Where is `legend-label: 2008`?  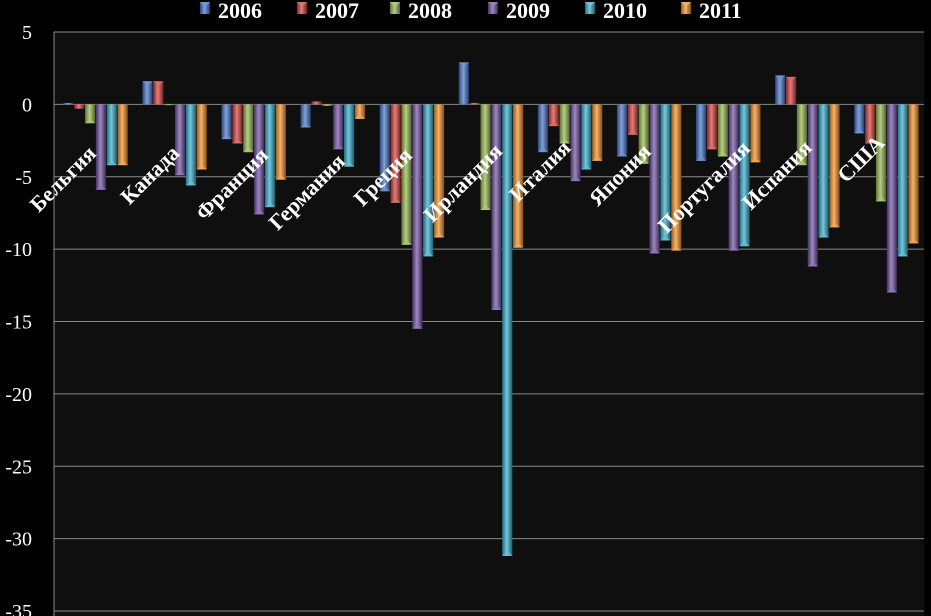 legend-label: 2008 is located at coordinates (430, 11).